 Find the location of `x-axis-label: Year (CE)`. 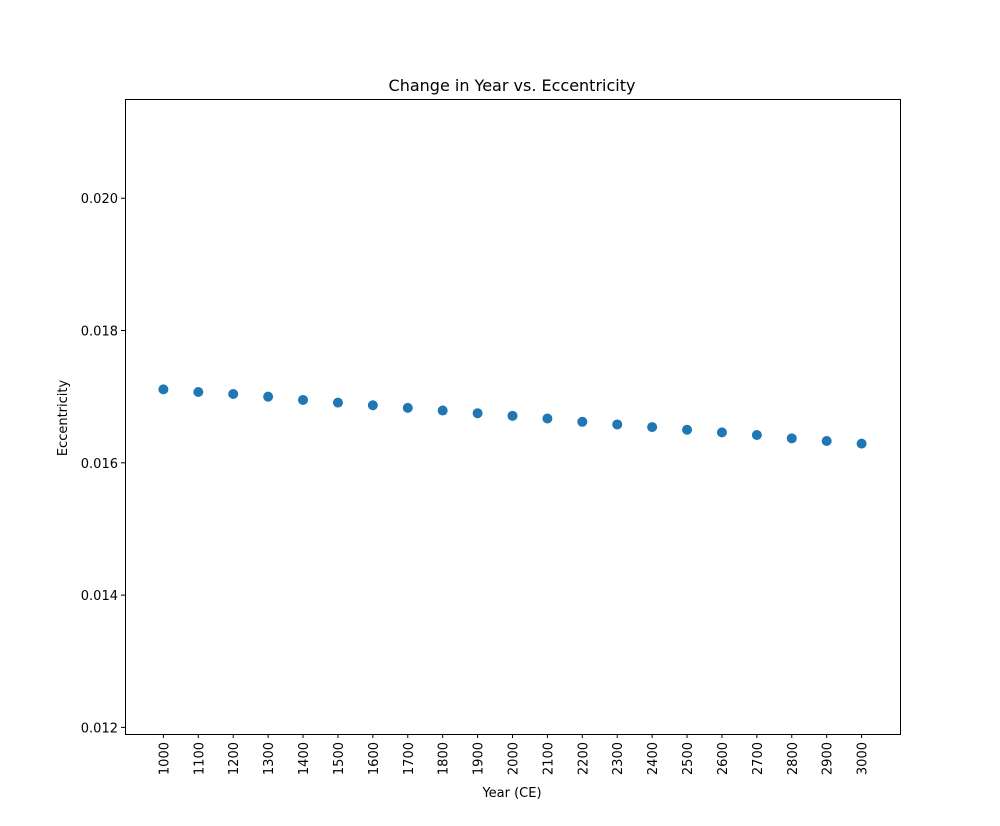

x-axis-label: Year (CE) is located at coordinates (511, 793).